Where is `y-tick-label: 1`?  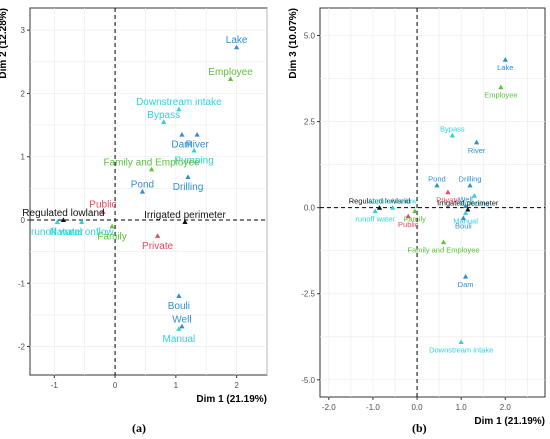
y-tick-label: 1 is located at coordinates (23, 157).